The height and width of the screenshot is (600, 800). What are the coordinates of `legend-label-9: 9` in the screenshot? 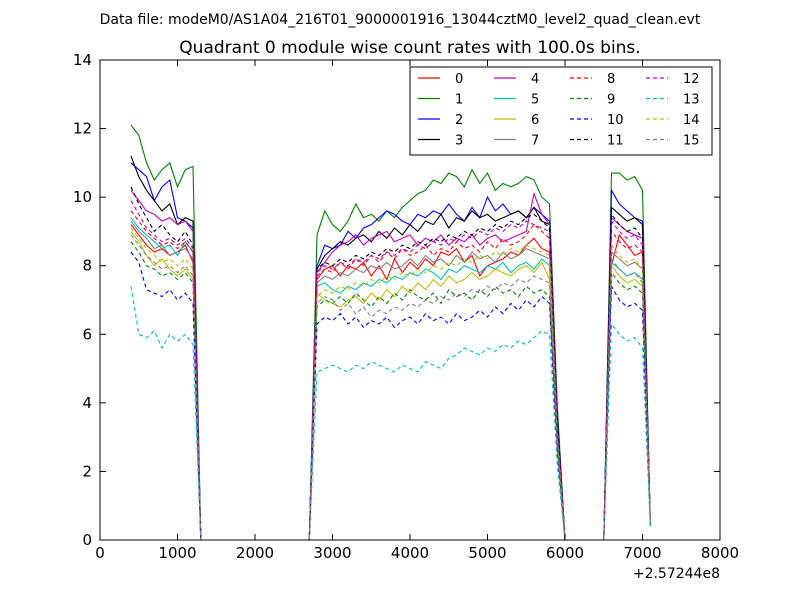 It's located at (611, 100).